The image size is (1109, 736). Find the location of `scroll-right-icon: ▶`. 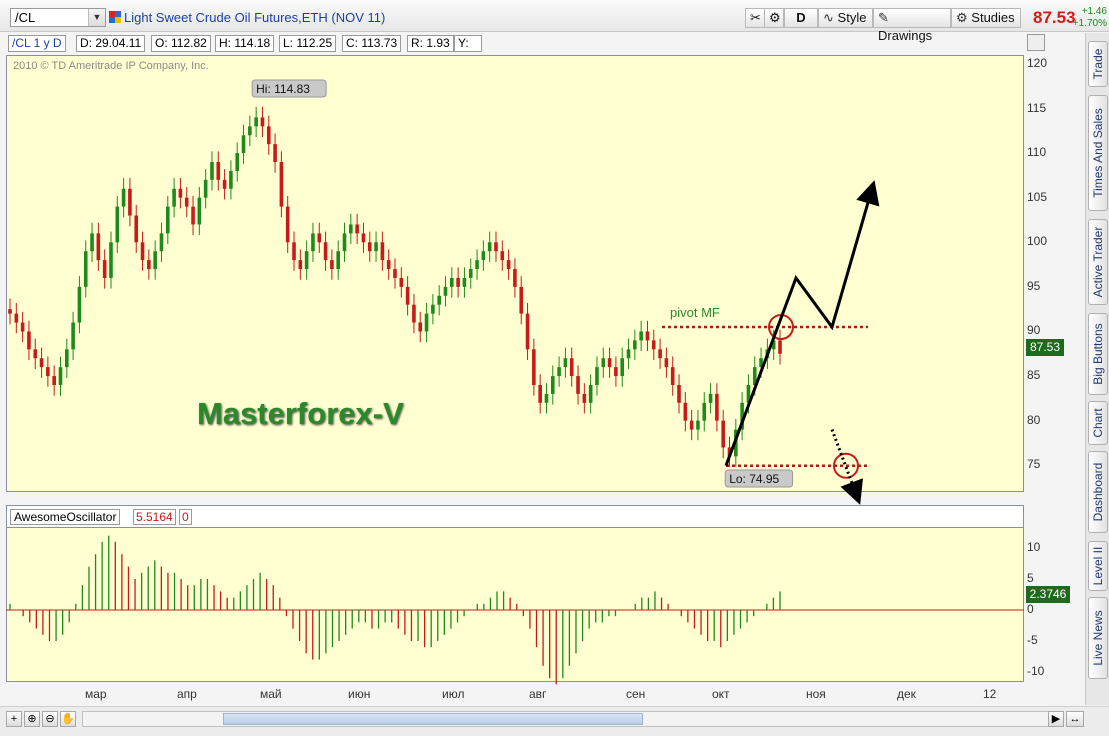

scroll-right-icon: ▶ is located at coordinates (1056, 719).